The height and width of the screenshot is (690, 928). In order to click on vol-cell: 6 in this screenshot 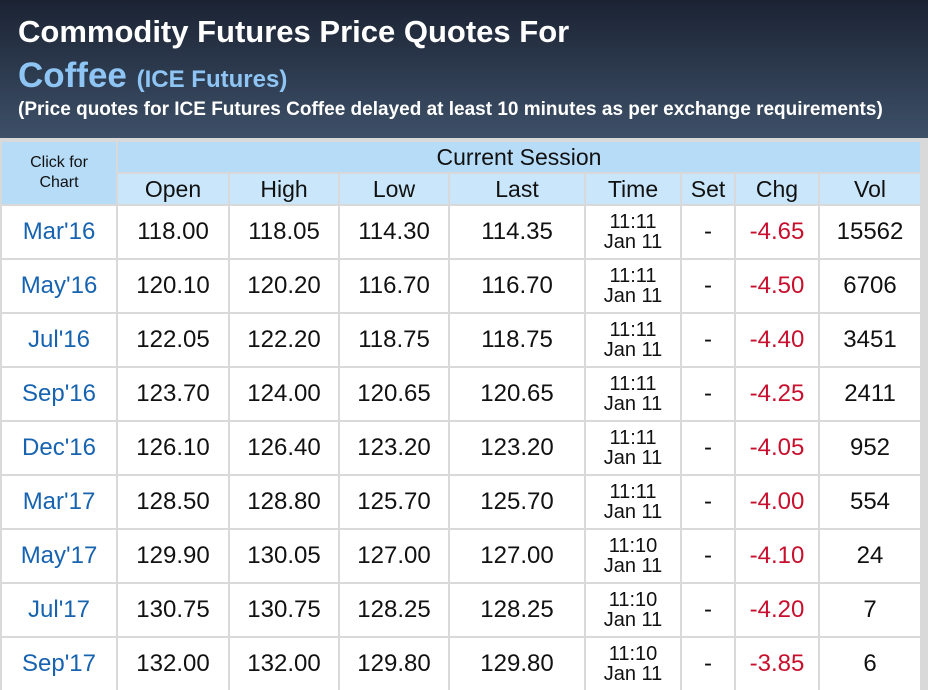, I will do `click(870, 664)`.